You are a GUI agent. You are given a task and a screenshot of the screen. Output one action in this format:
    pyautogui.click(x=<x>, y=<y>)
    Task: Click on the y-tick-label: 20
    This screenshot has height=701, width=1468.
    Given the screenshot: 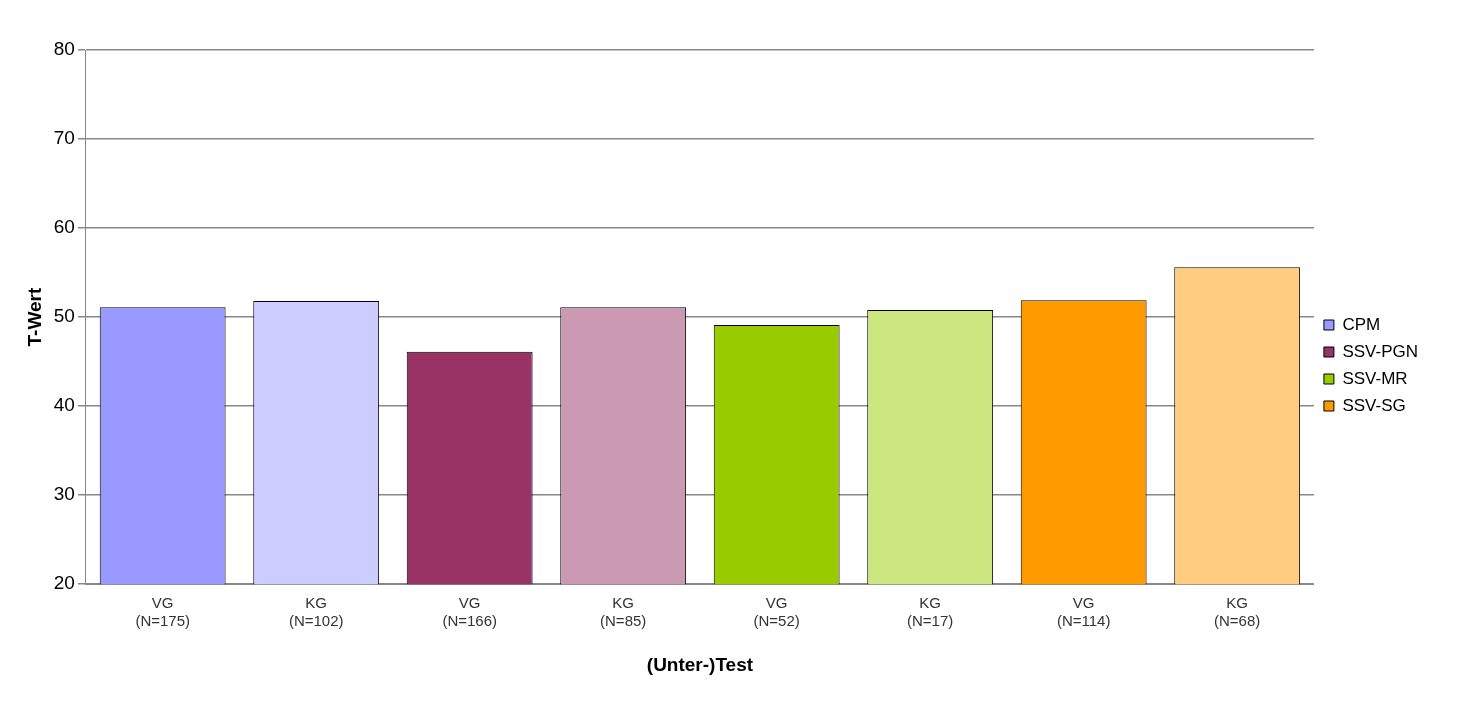 What is the action you would take?
    pyautogui.click(x=64, y=583)
    